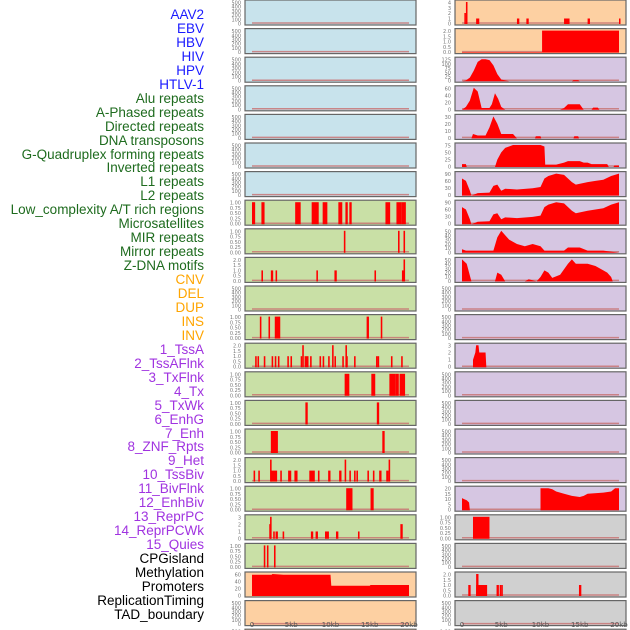 The height and width of the screenshot is (630, 630). What do you see at coordinates (187, 14) in the screenshot?
I see `row-label: AAV2` at bounding box center [187, 14].